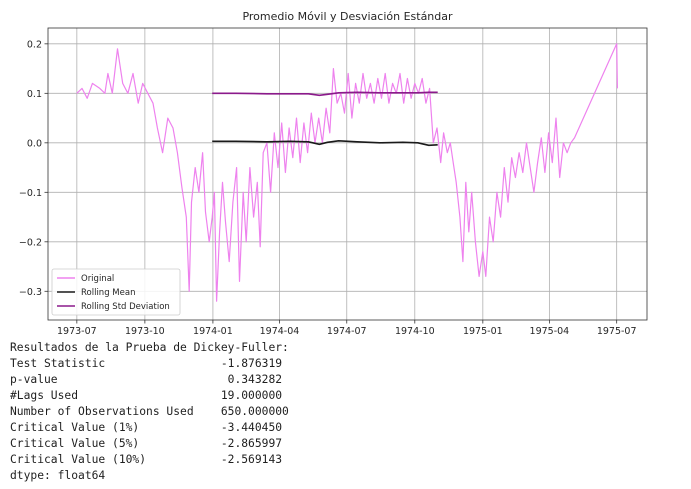 The image size is (691, 489). Describe the element at coordinates (97, 279) in the screenshot. I see `legend-label: Original` at that location.